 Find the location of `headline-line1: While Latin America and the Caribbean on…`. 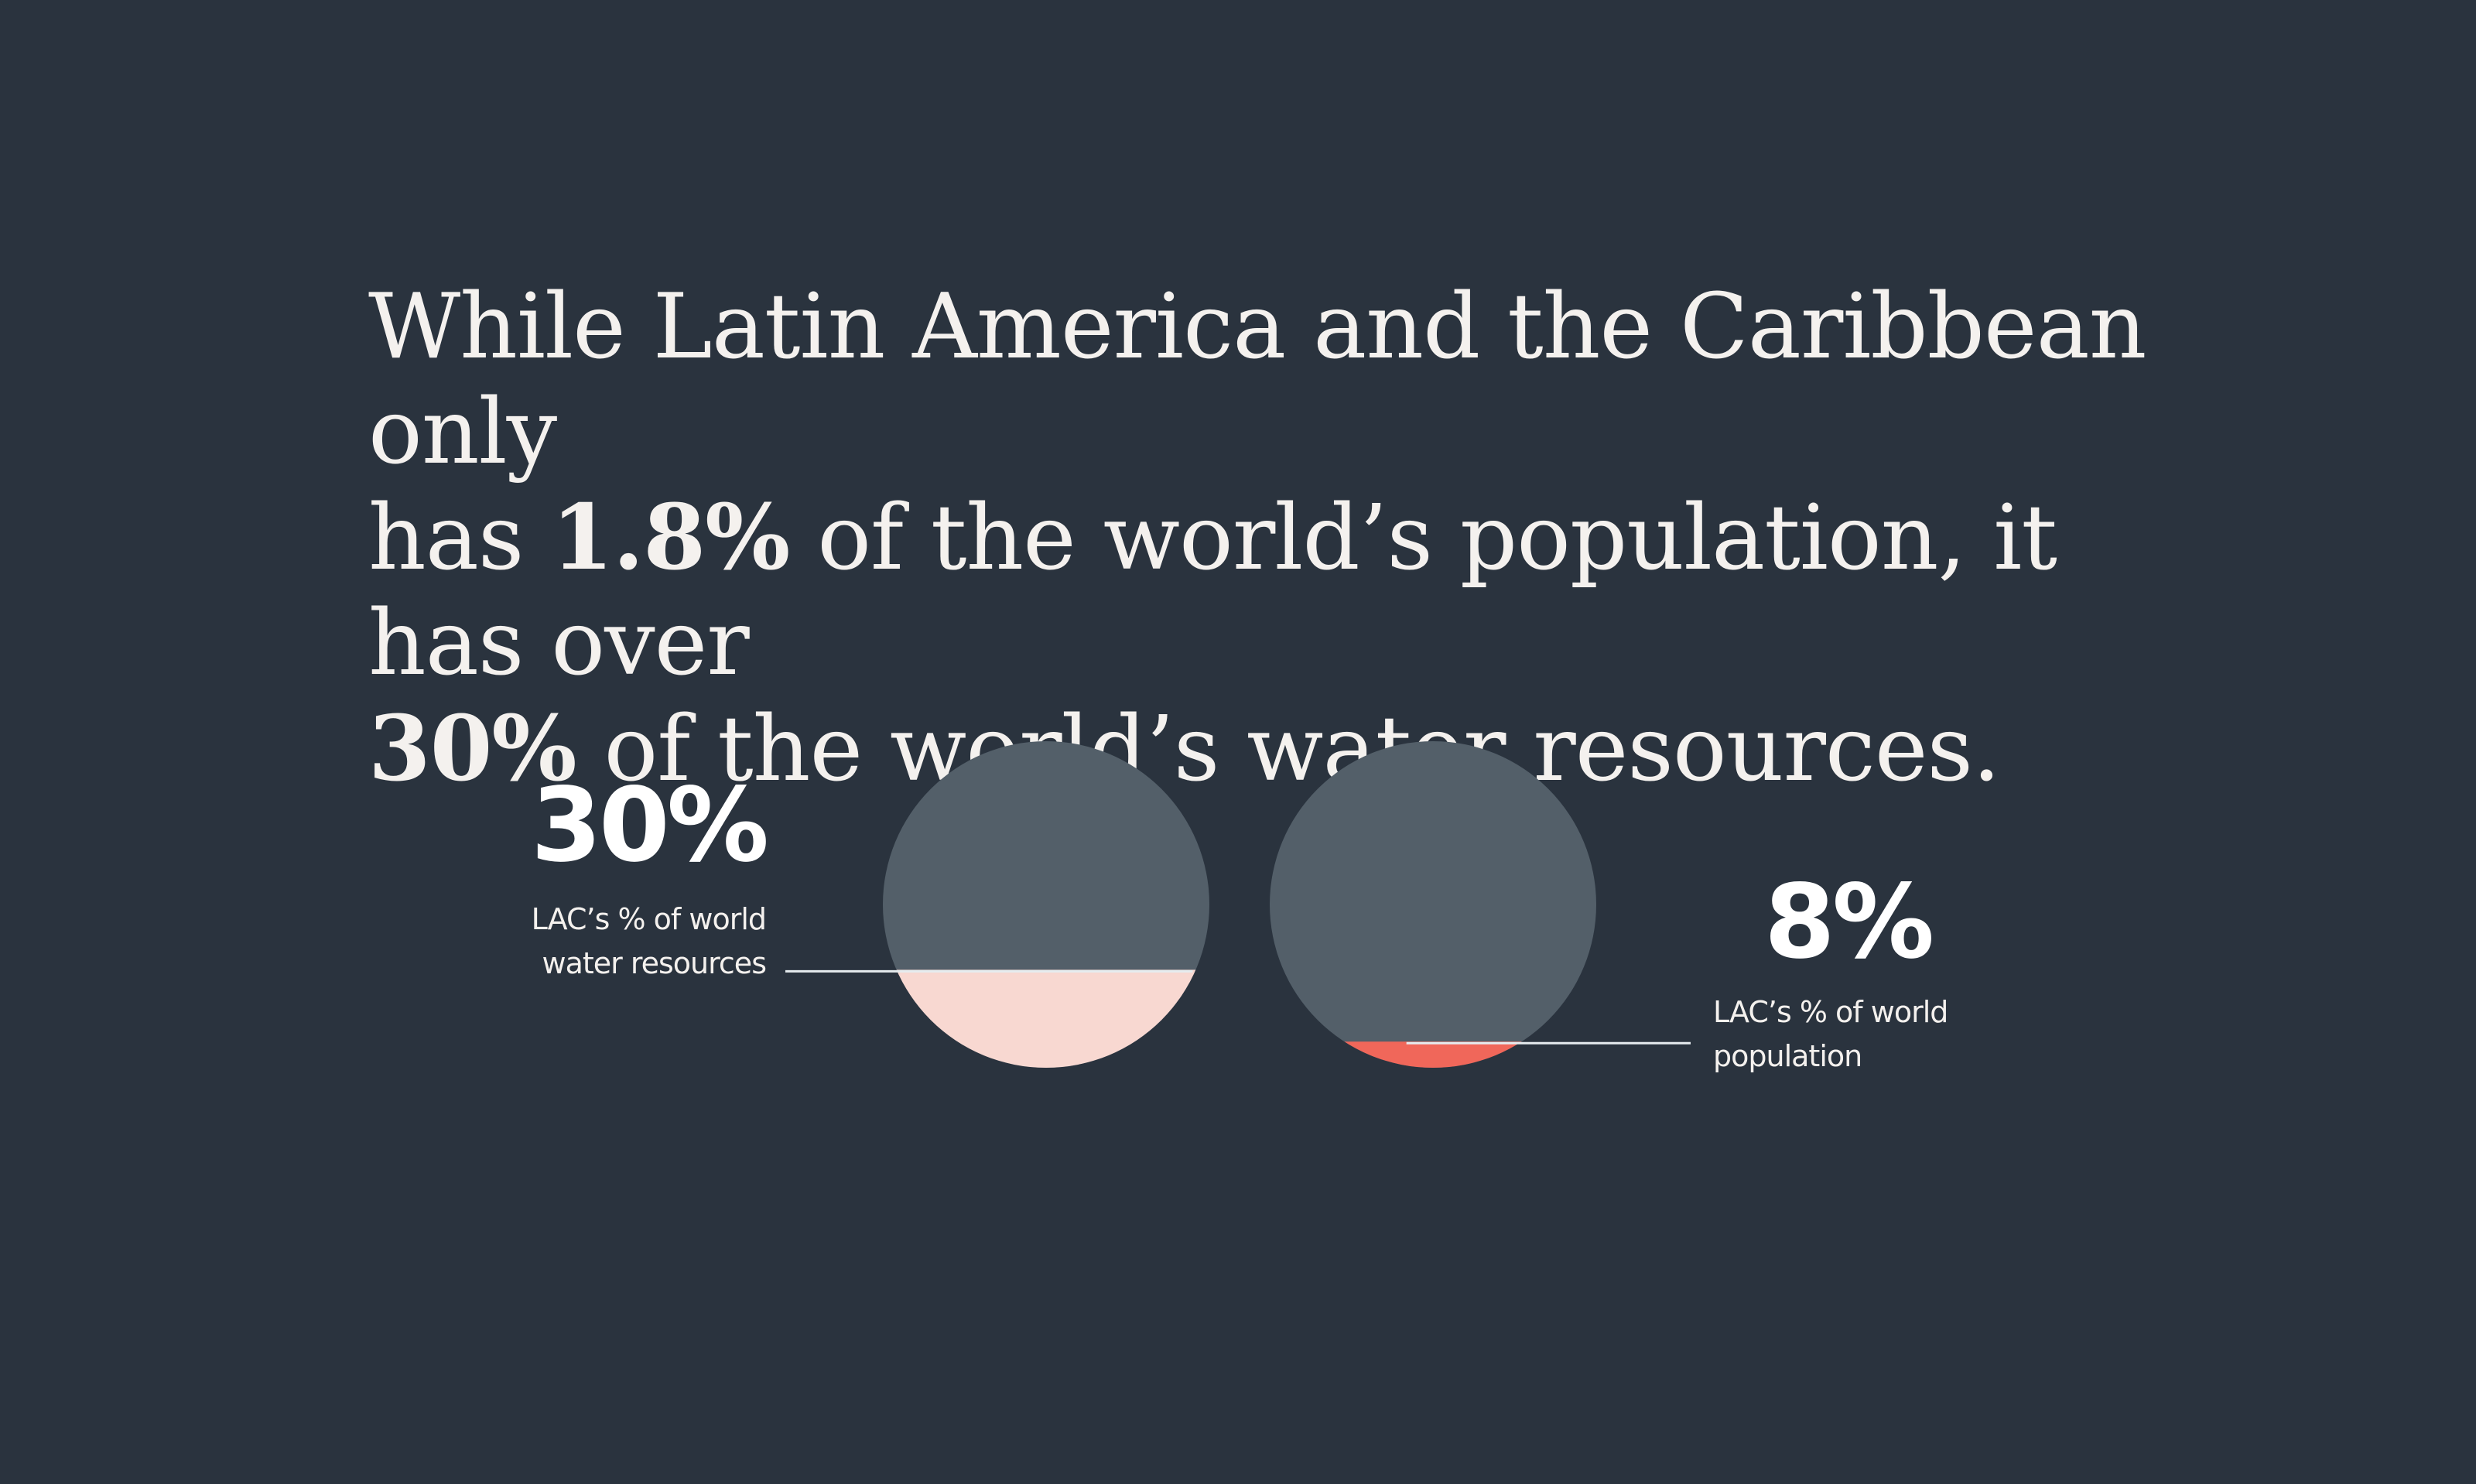

headline-line1: While Latin America and the Caribbean on… is located at coordinates (1257, 380).